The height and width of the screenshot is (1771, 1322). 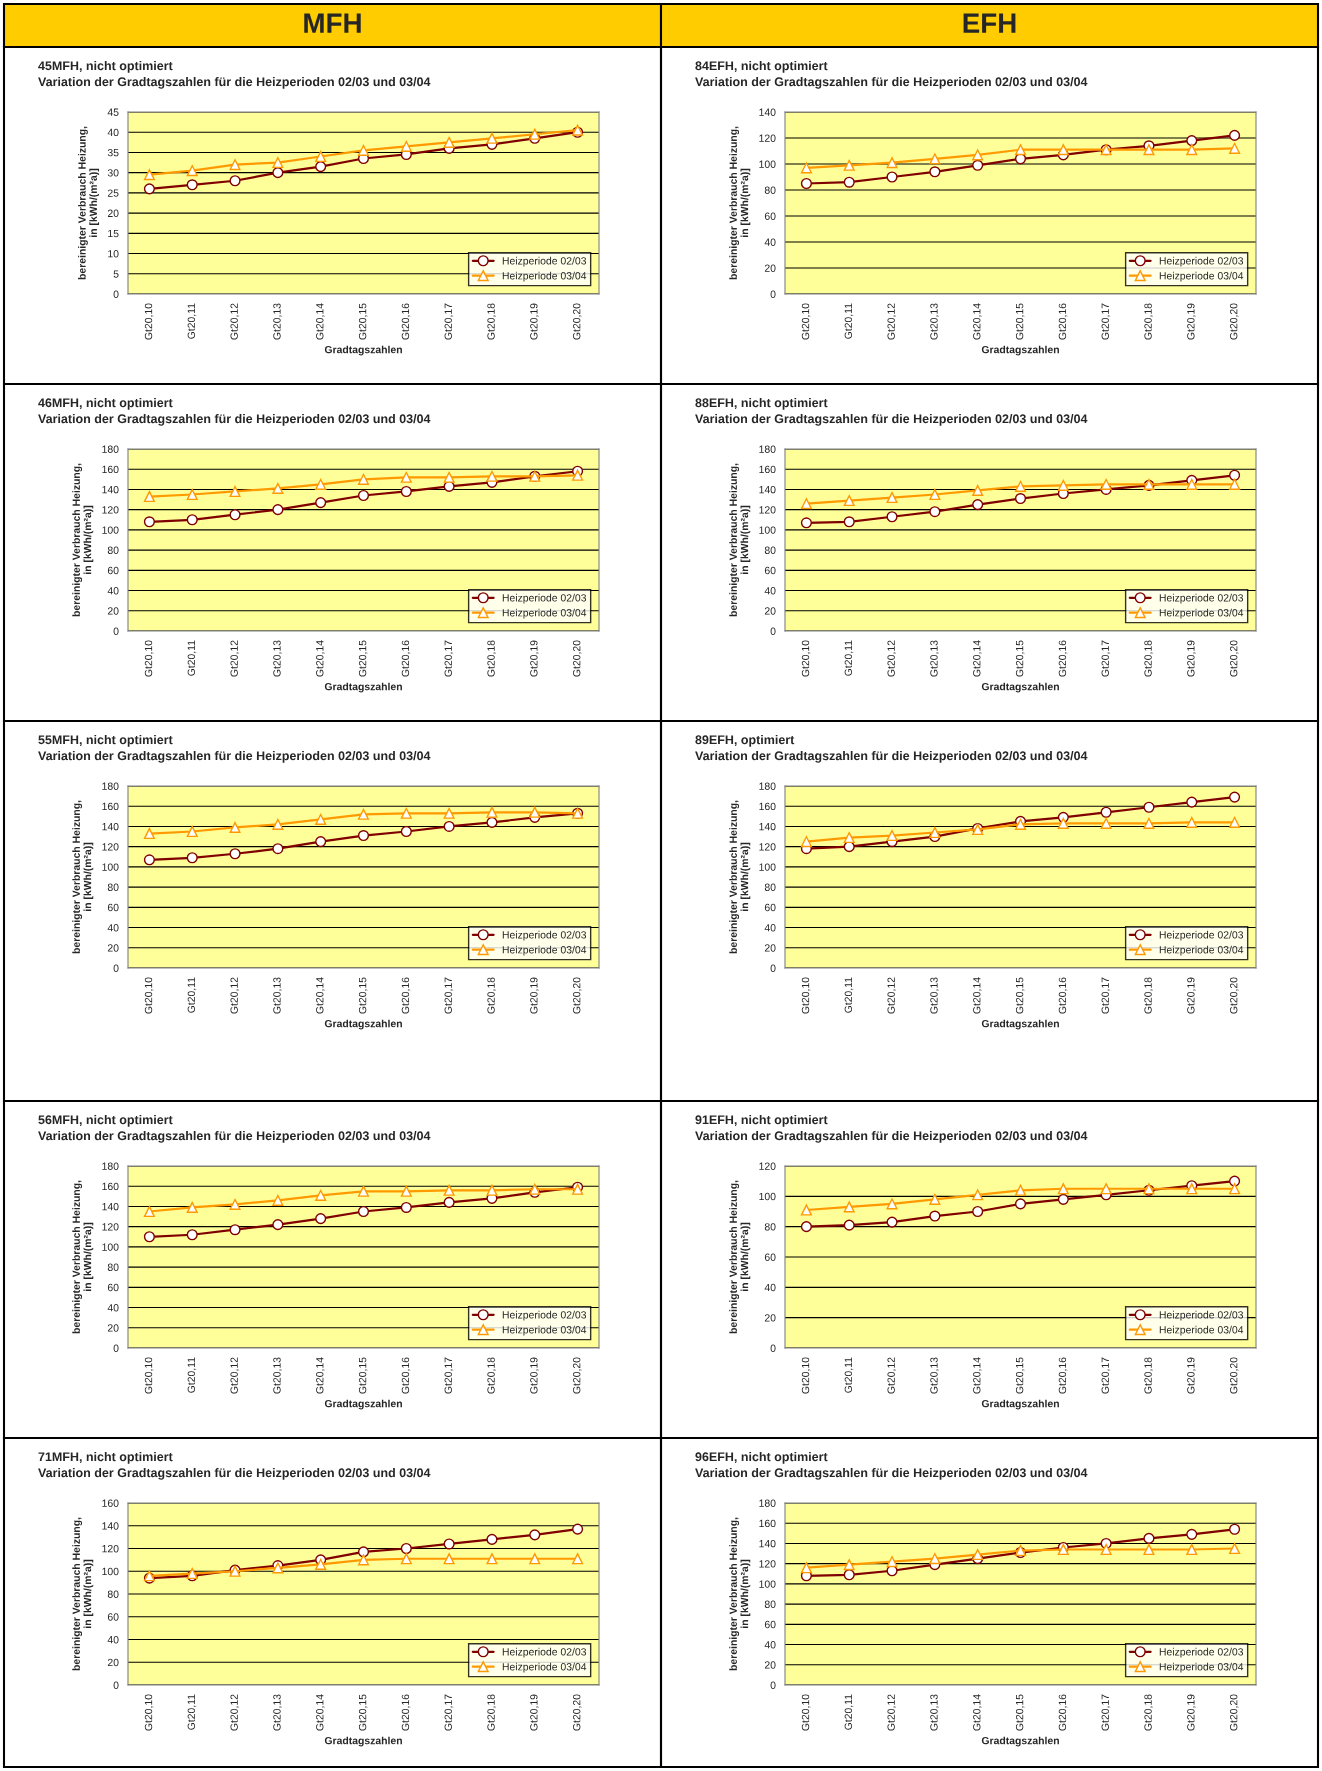 What do you see at coordinates (116, 274) in the screenshot?
I see `y-tick-label: 5` at bounding box center [116, 274].